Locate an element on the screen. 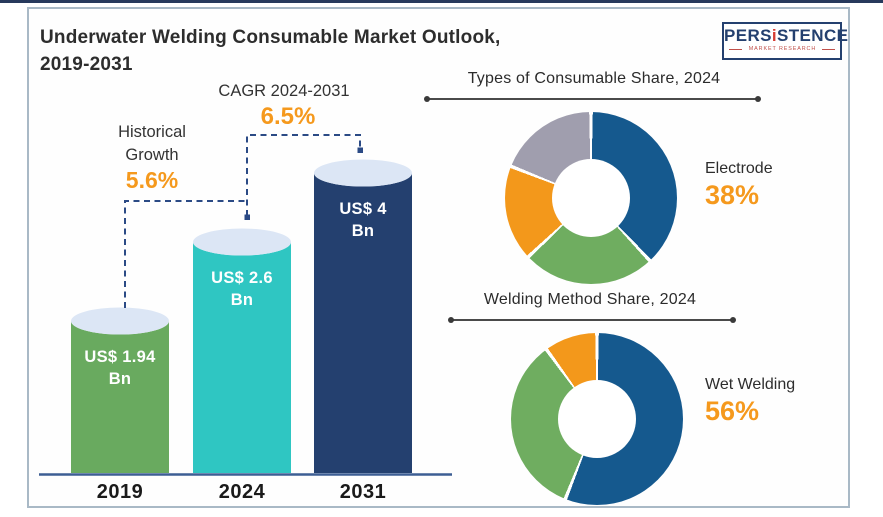 The image size is (883, 517). welding-method-callout-value: 56% is located at coordinates (732, 411).